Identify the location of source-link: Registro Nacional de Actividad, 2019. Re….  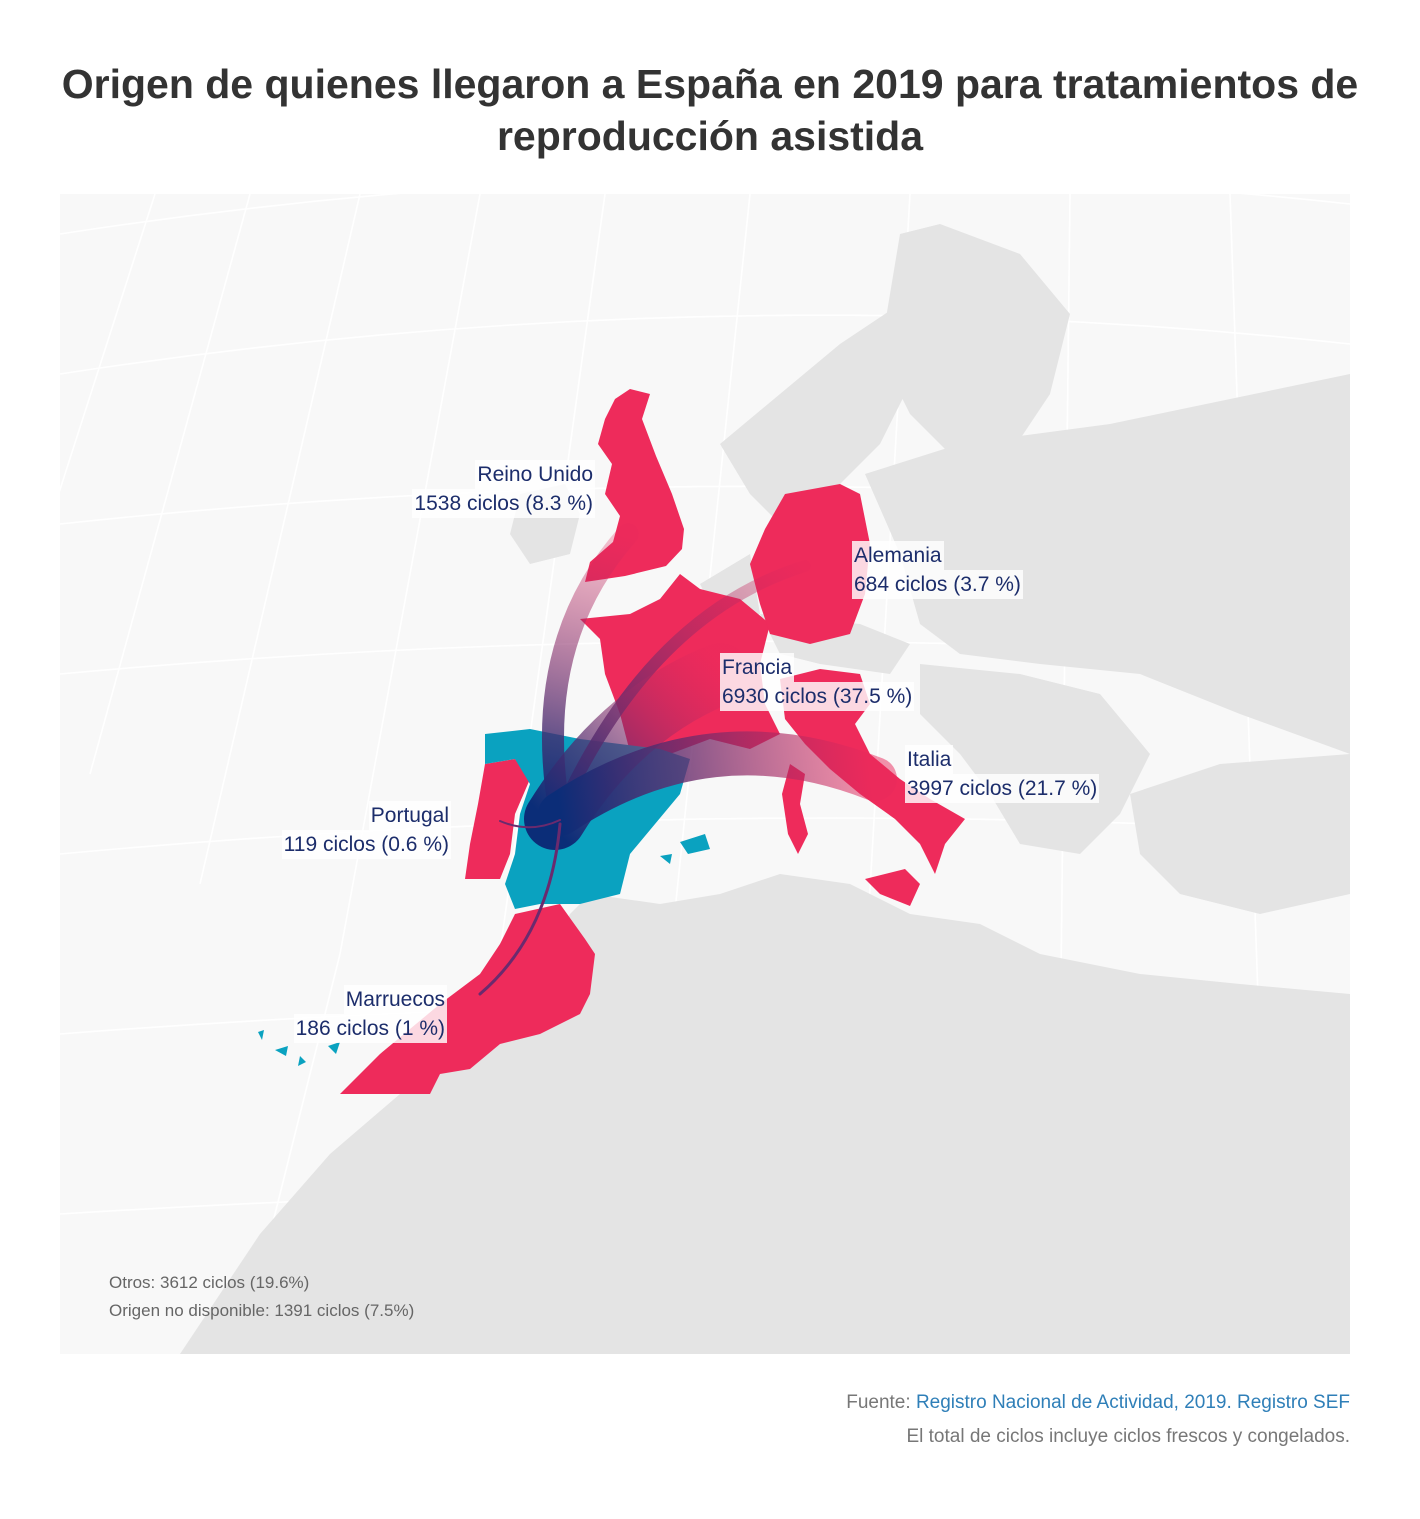
(1132, 1402).